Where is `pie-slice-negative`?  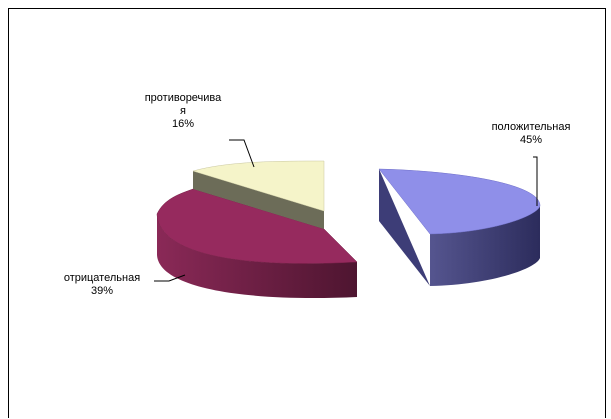
pie-slice-negative is located at coordinates (257, 243).